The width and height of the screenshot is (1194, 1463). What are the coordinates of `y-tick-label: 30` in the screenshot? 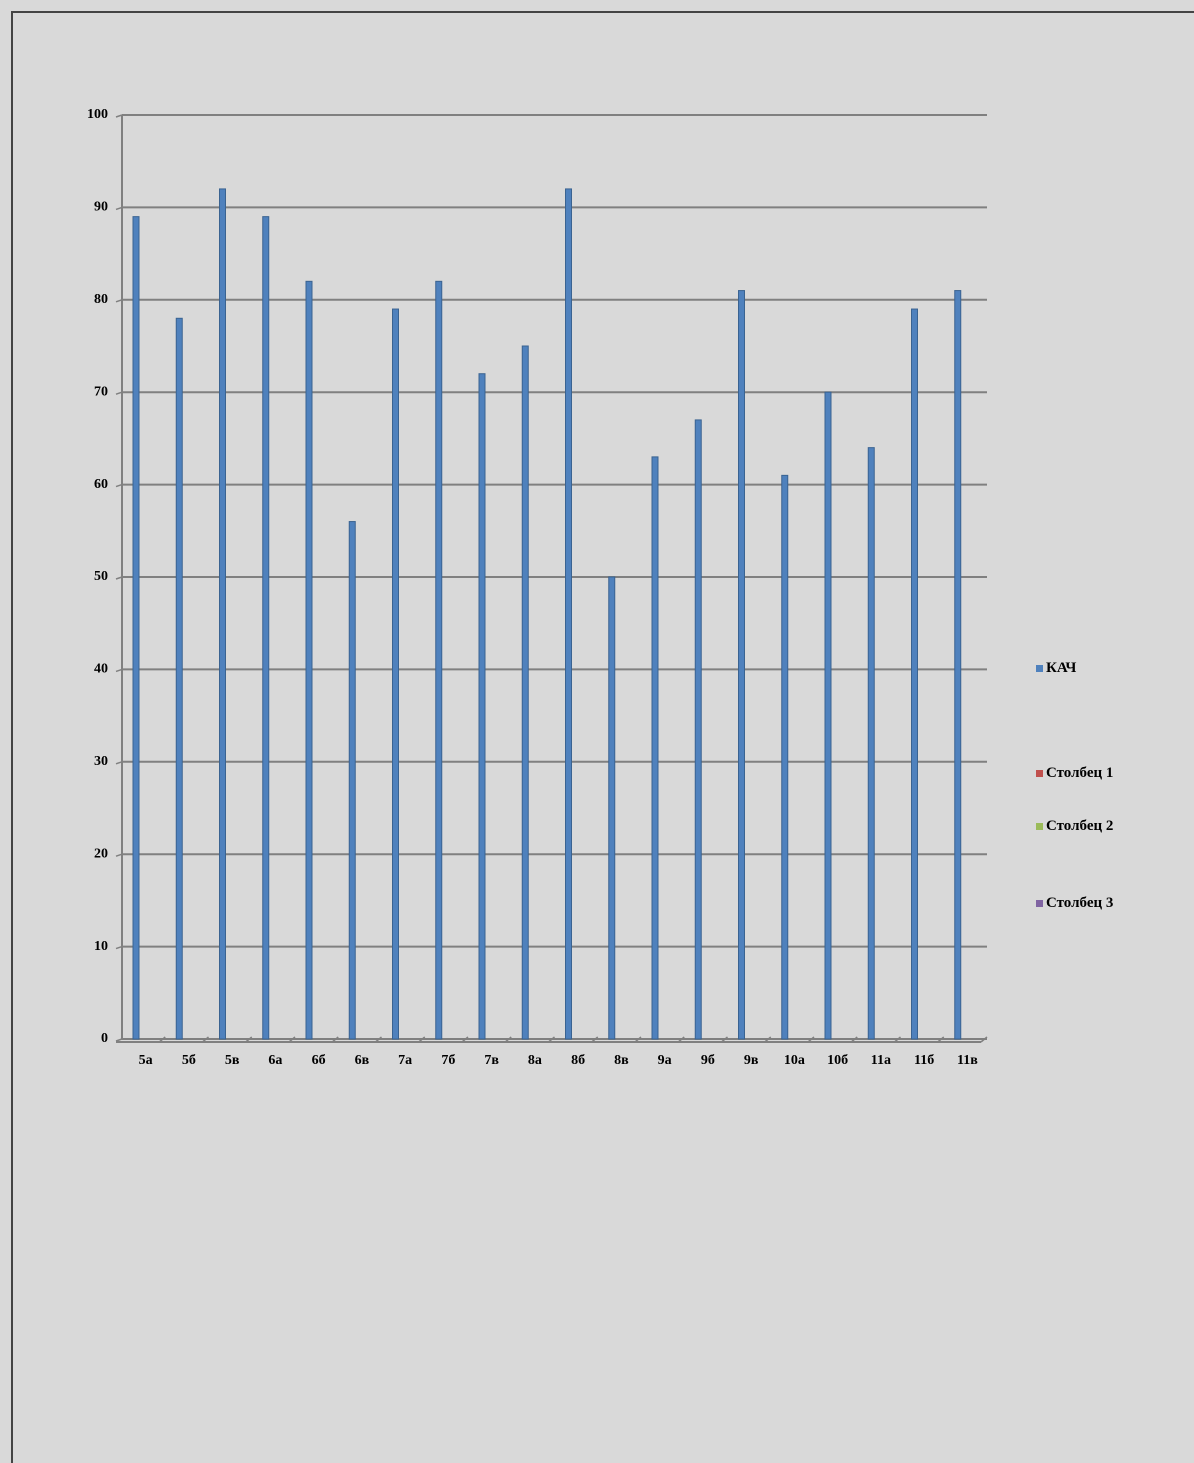 It's located at (101, 761).